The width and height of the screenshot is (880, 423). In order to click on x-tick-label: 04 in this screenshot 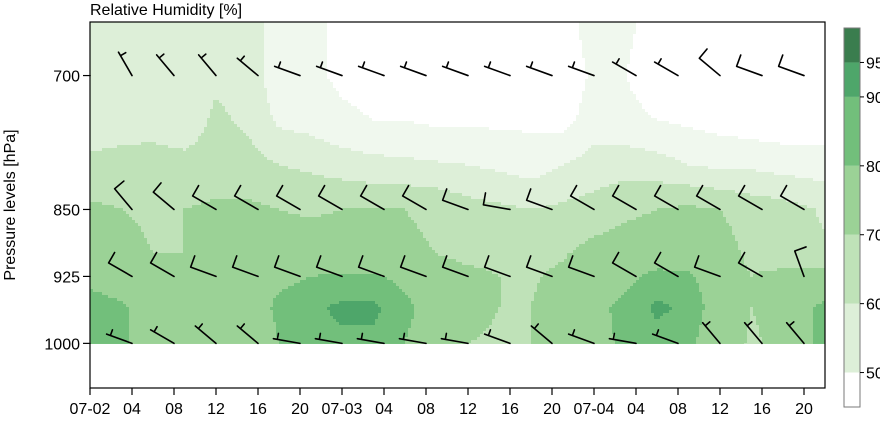, I will do `click(636, 409)`.